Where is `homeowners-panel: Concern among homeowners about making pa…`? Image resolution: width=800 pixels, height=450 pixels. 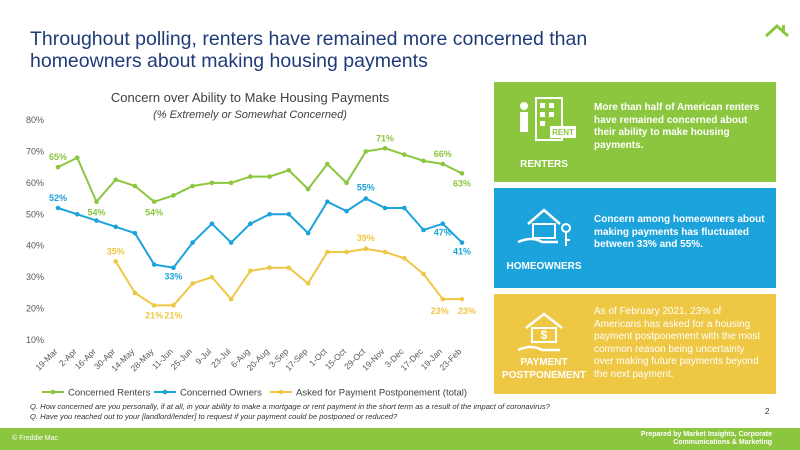
homeowners-panel: Concern among homeowners about making pa… is located at coordinates (635, 238).